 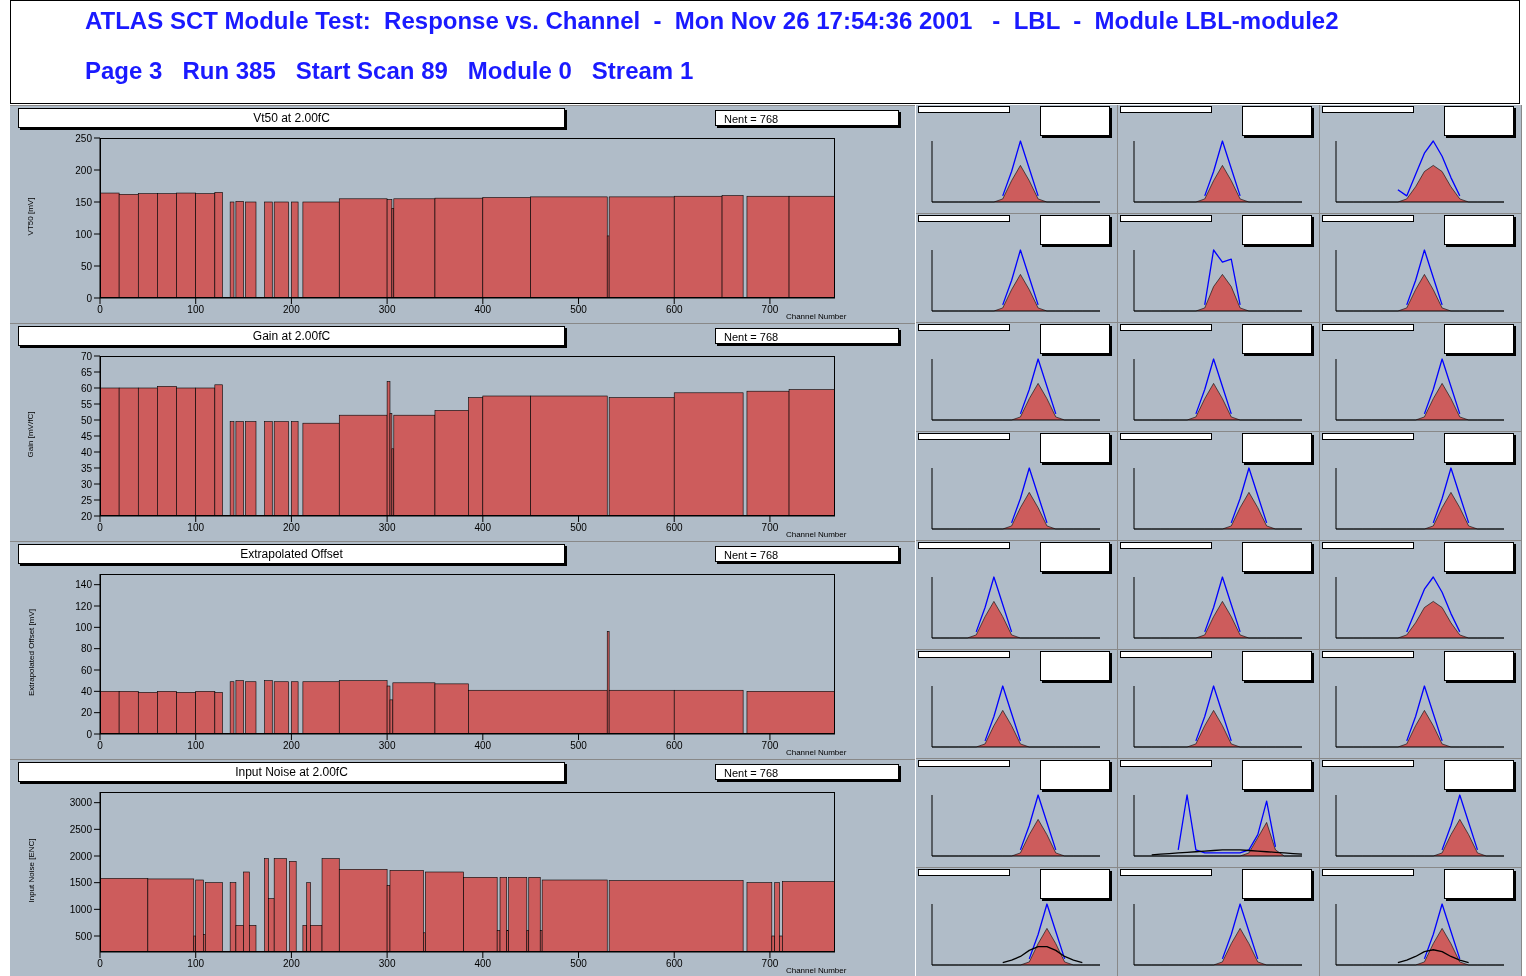 I want to click on y-tick-label: 55, so click(x=86, y=404).